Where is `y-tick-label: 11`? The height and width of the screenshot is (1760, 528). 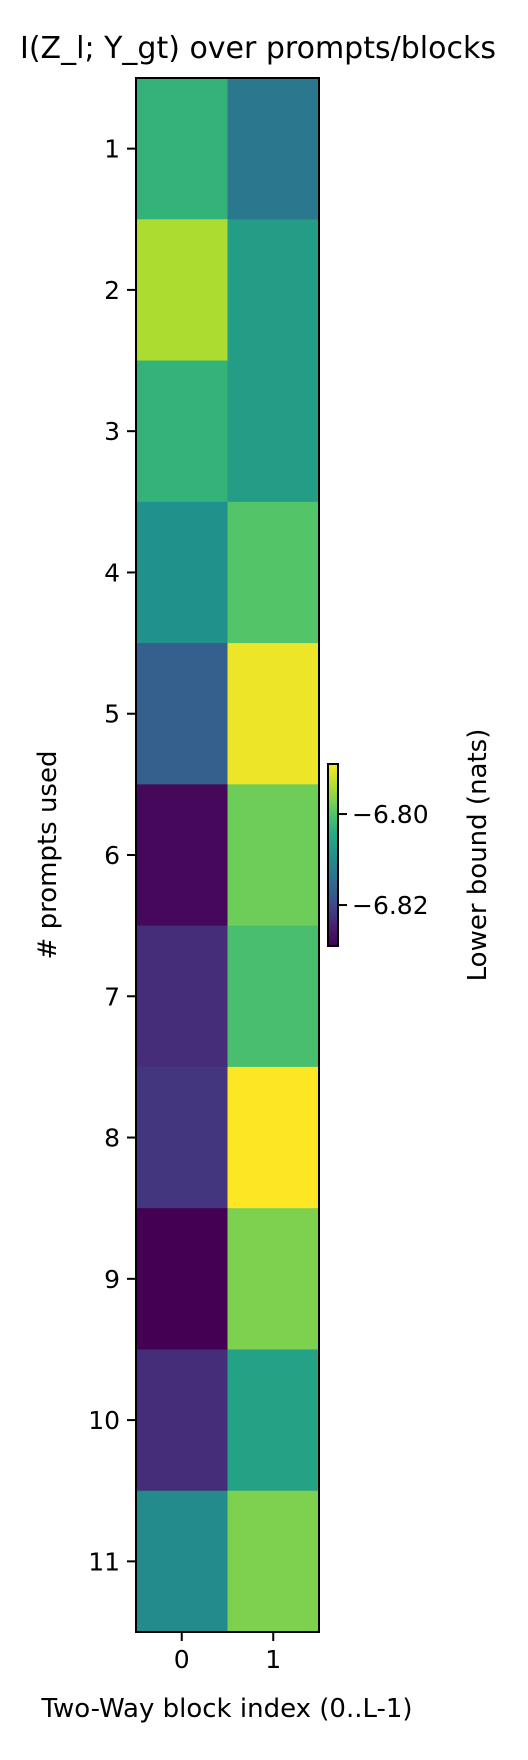 y-tick-label: 11 is located at coordinates (104, 1561).